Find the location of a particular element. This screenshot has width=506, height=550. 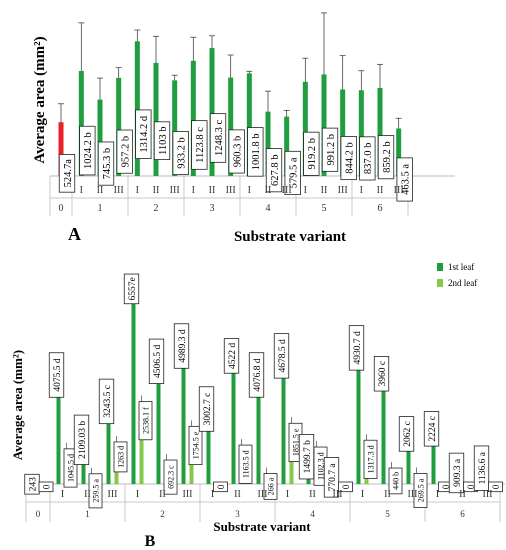

panel-a-data-label: 1103 b is located at coordinates (163, 140).